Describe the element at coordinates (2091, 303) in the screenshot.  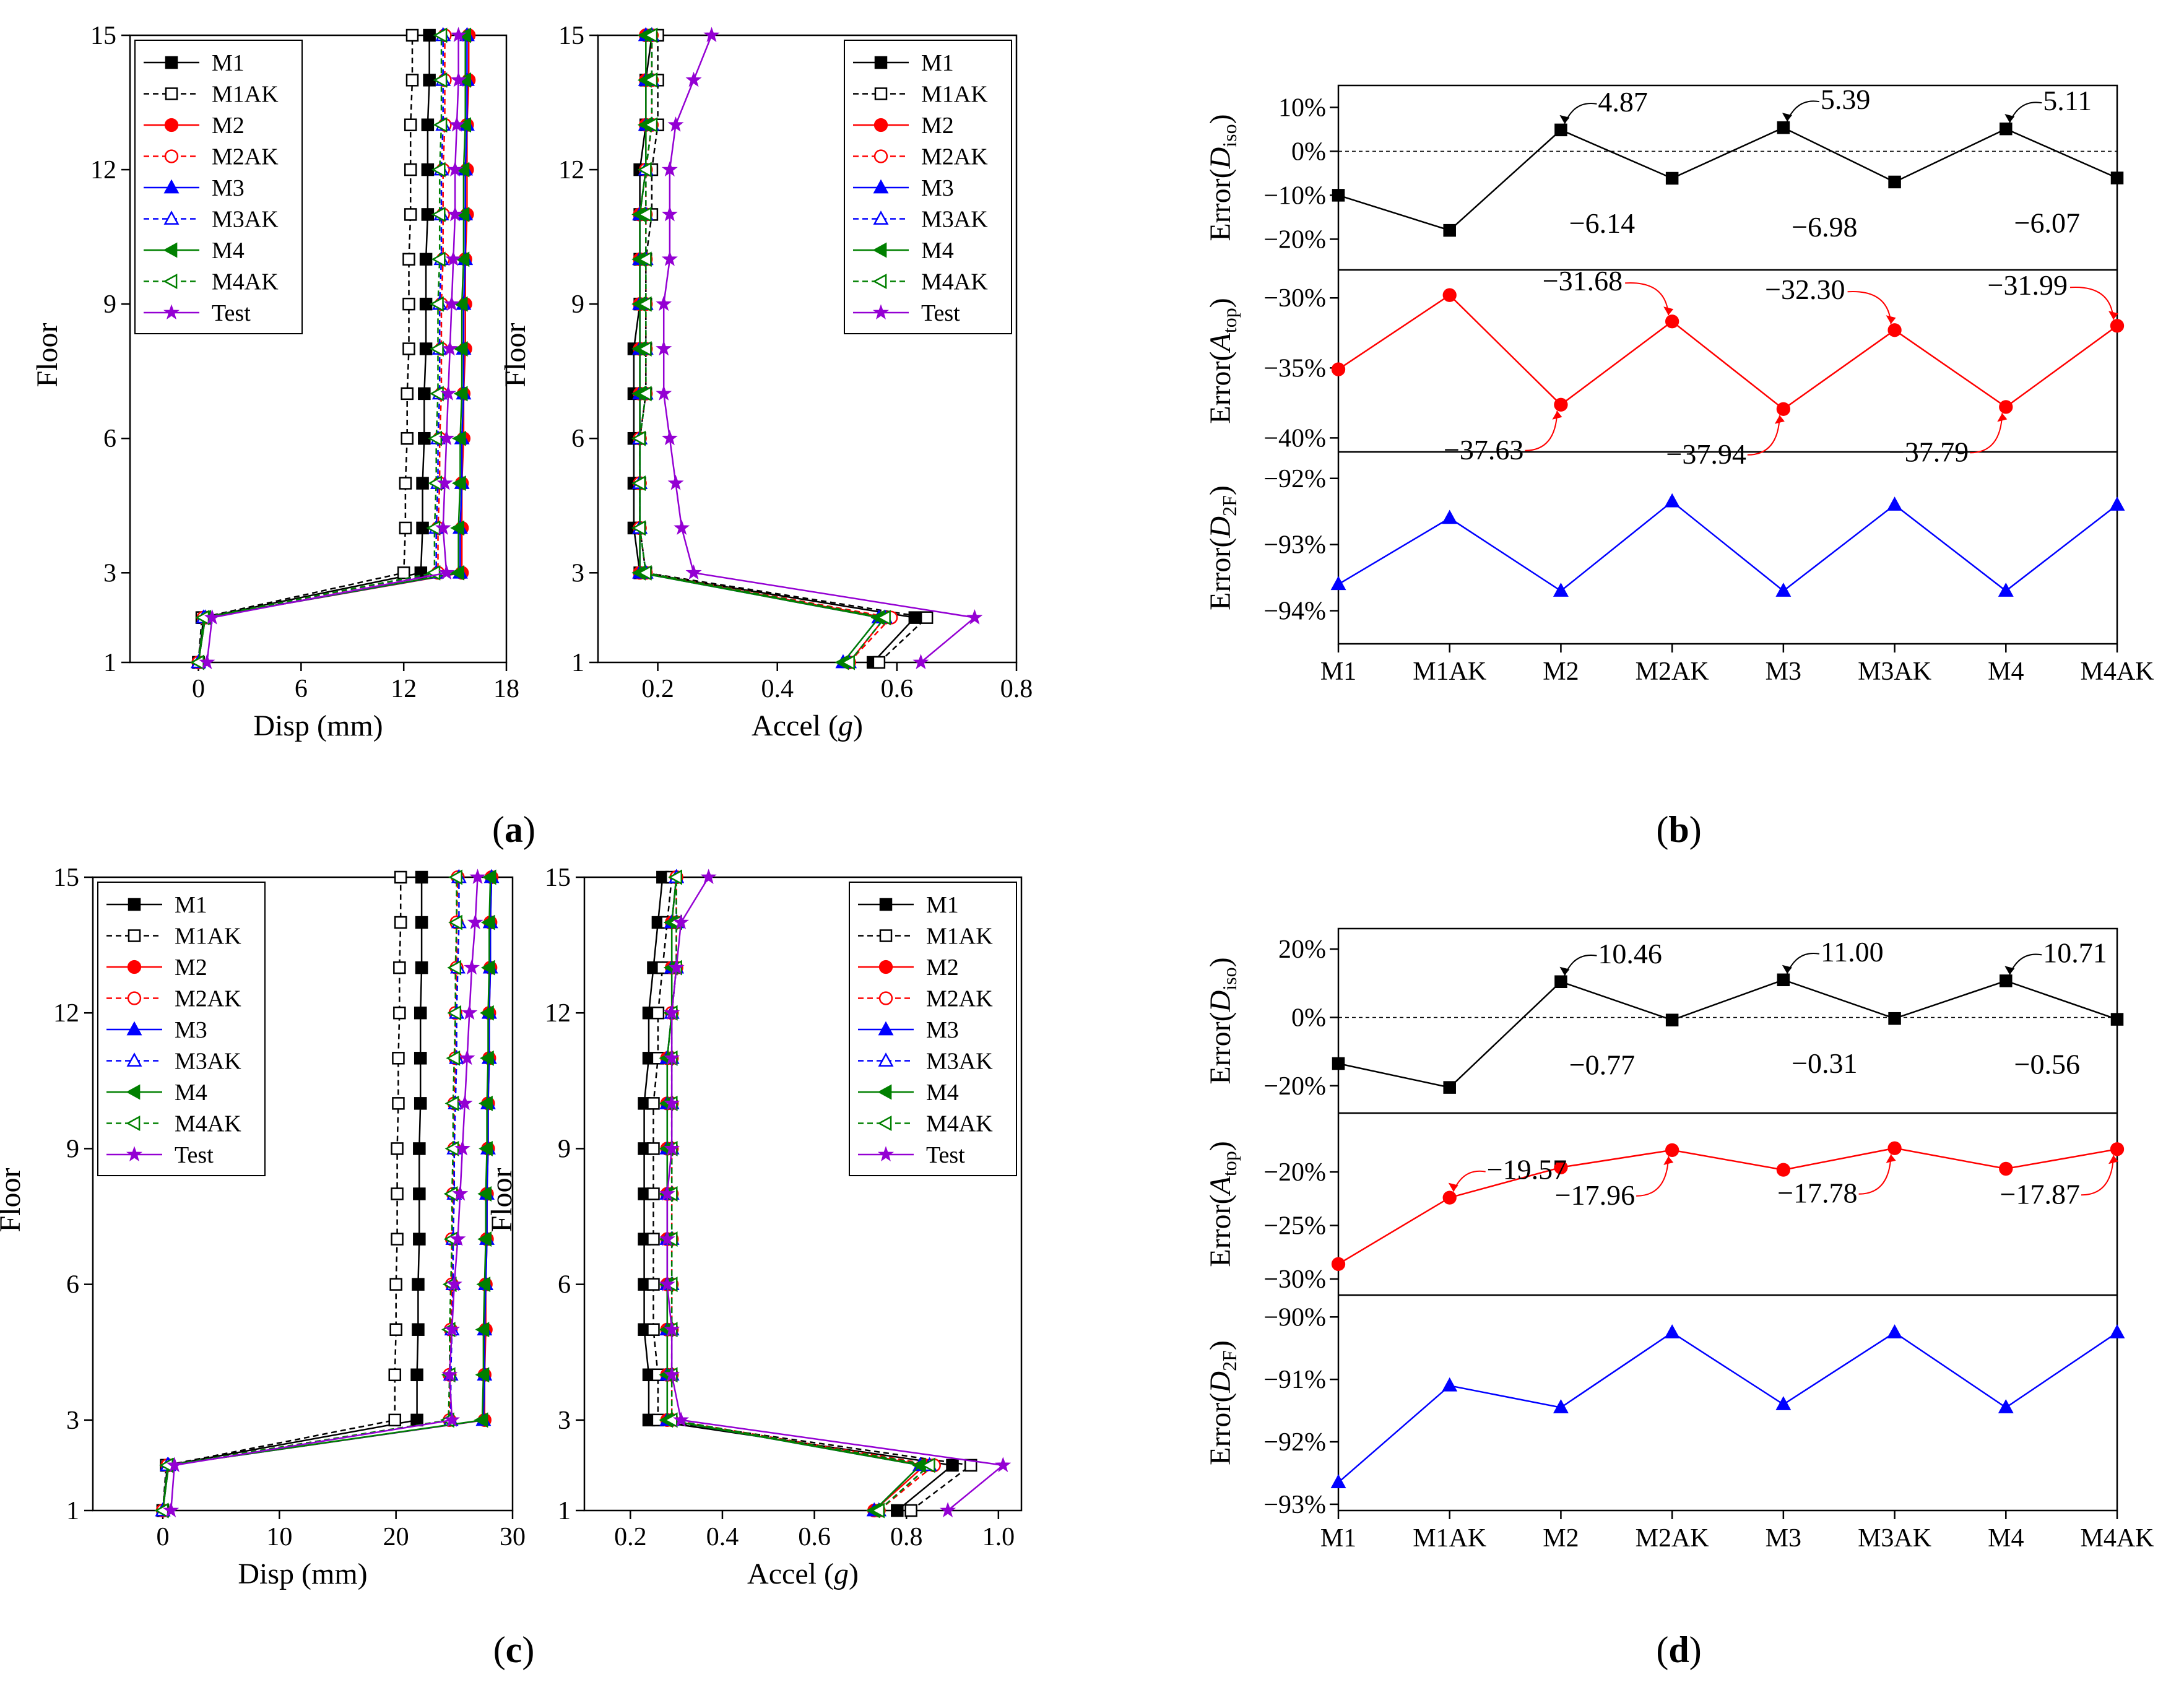
I see `annotation-arrow` at that location.